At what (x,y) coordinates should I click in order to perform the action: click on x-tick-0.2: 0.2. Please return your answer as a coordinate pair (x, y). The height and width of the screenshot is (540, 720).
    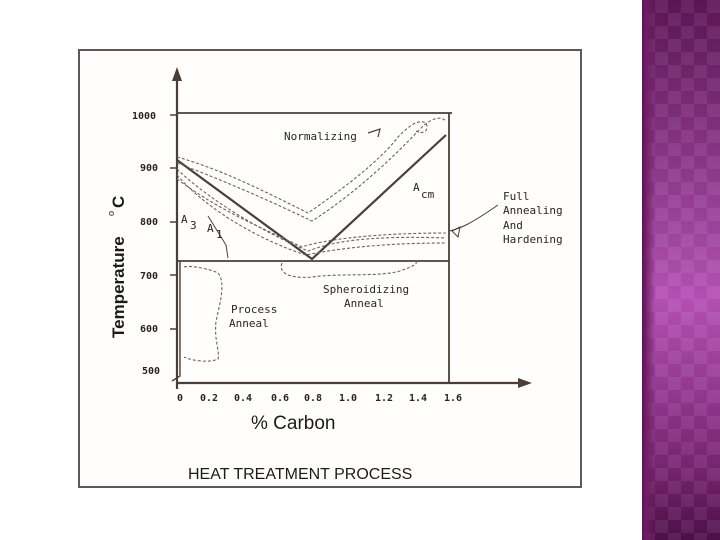
    Looking at the image, I should click on (209, 398).